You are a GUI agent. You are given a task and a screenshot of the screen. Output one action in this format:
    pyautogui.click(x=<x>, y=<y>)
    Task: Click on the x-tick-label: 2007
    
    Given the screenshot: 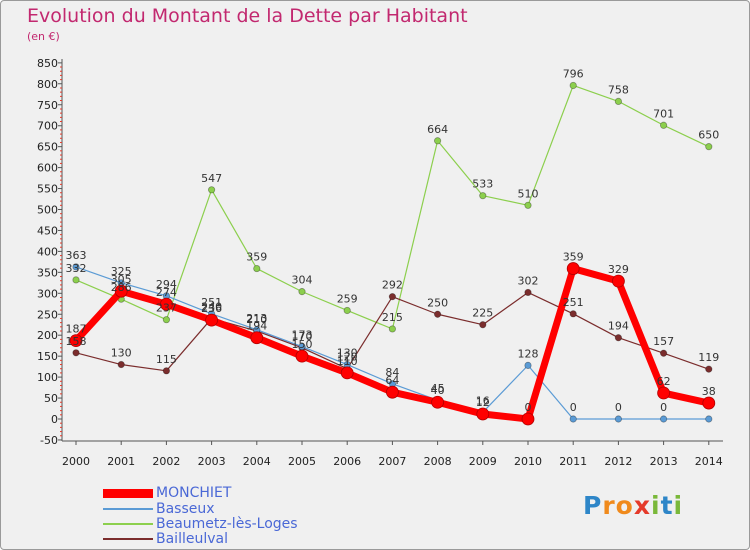 What is the action you would take?
    pyautogui.click(x=392, y=461)
    